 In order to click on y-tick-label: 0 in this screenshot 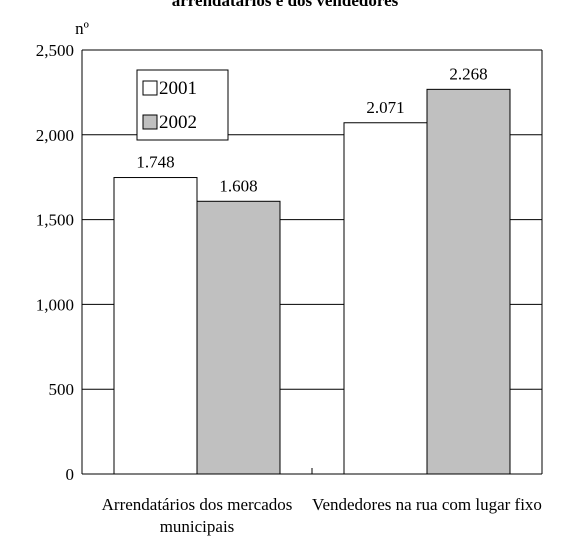, I will do `click(70, 474)`.